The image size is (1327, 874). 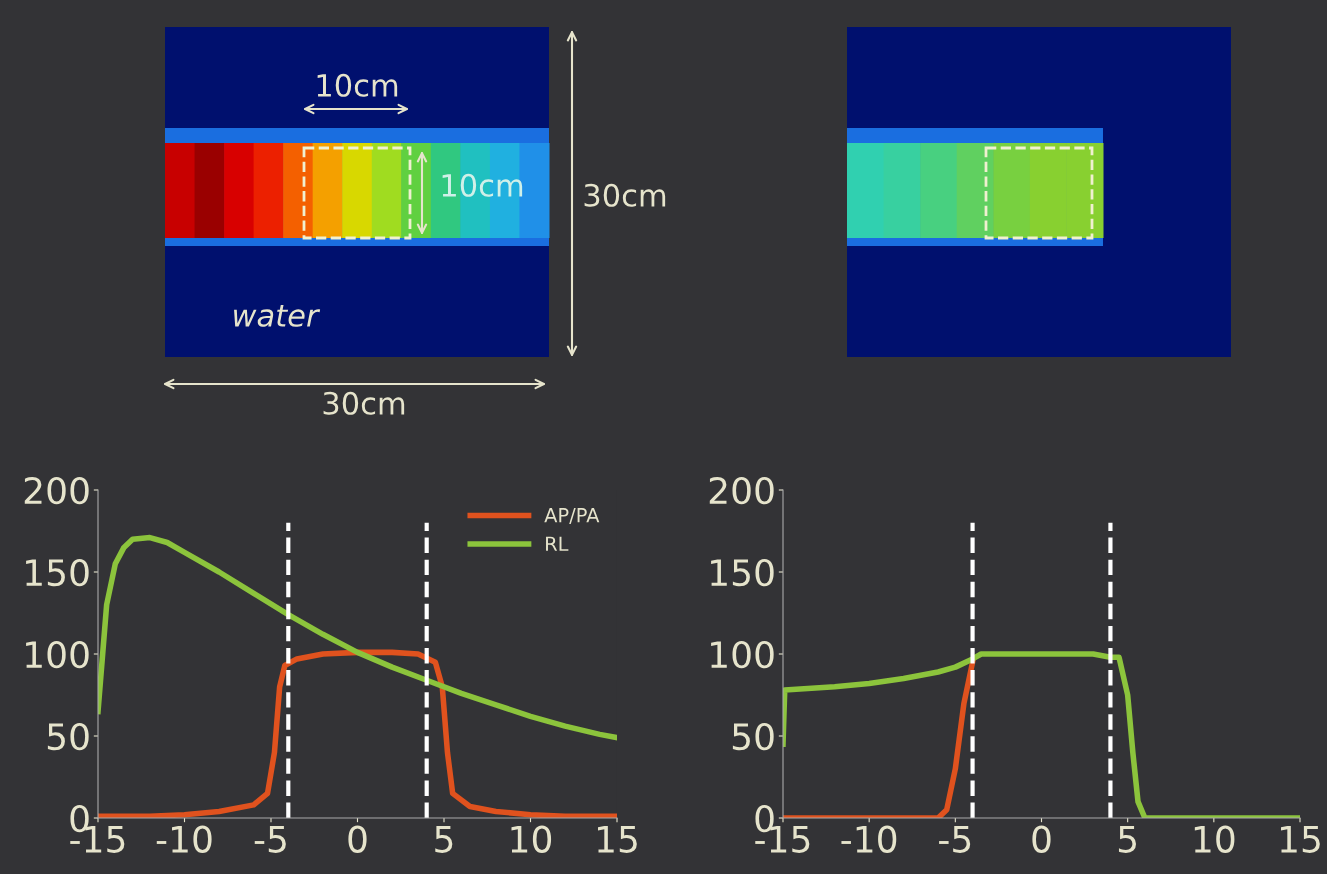 I want to click on text: water, so click(x=277, y=315).